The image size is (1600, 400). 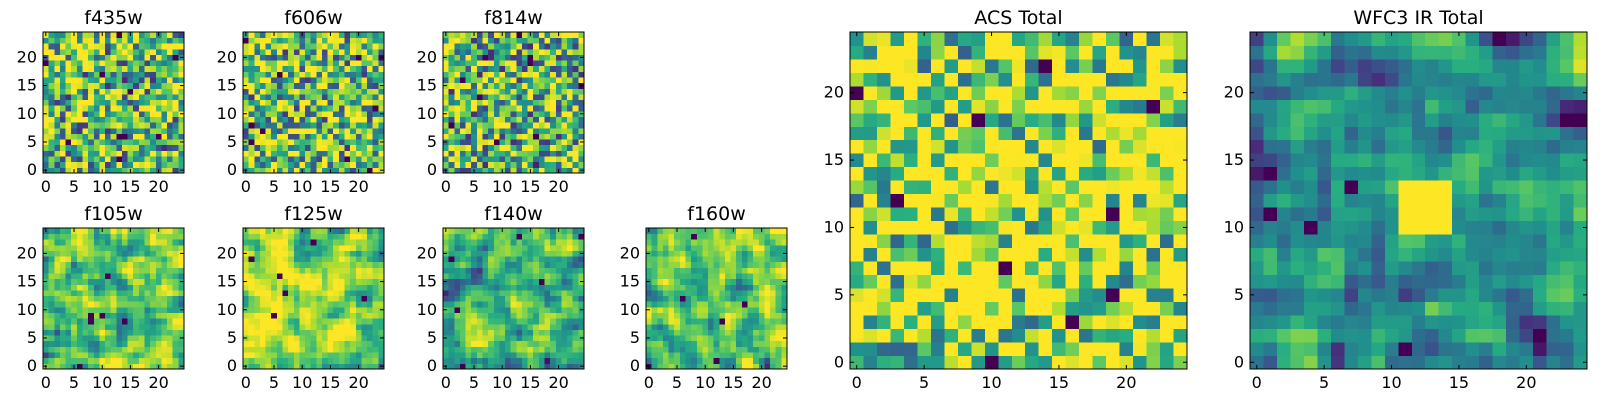 I want to click on y-tick-label: 0, so click(x=232, y=365).